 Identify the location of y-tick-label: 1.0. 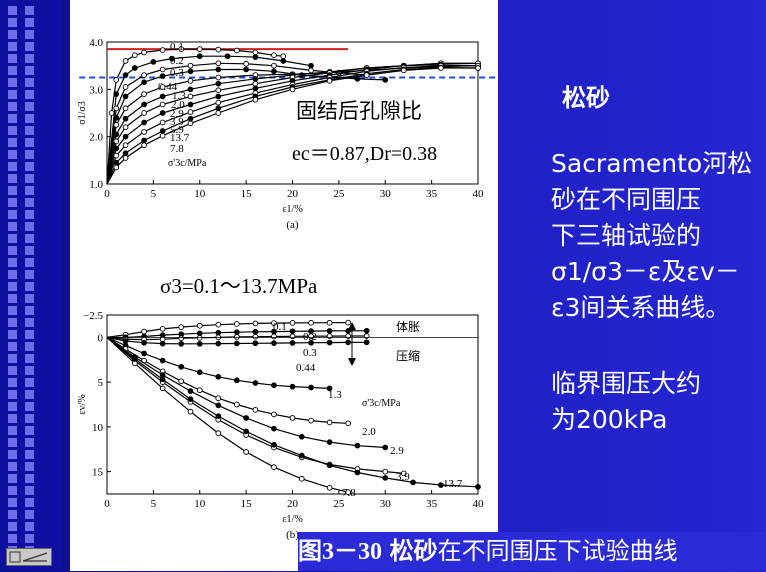
(96, 185).